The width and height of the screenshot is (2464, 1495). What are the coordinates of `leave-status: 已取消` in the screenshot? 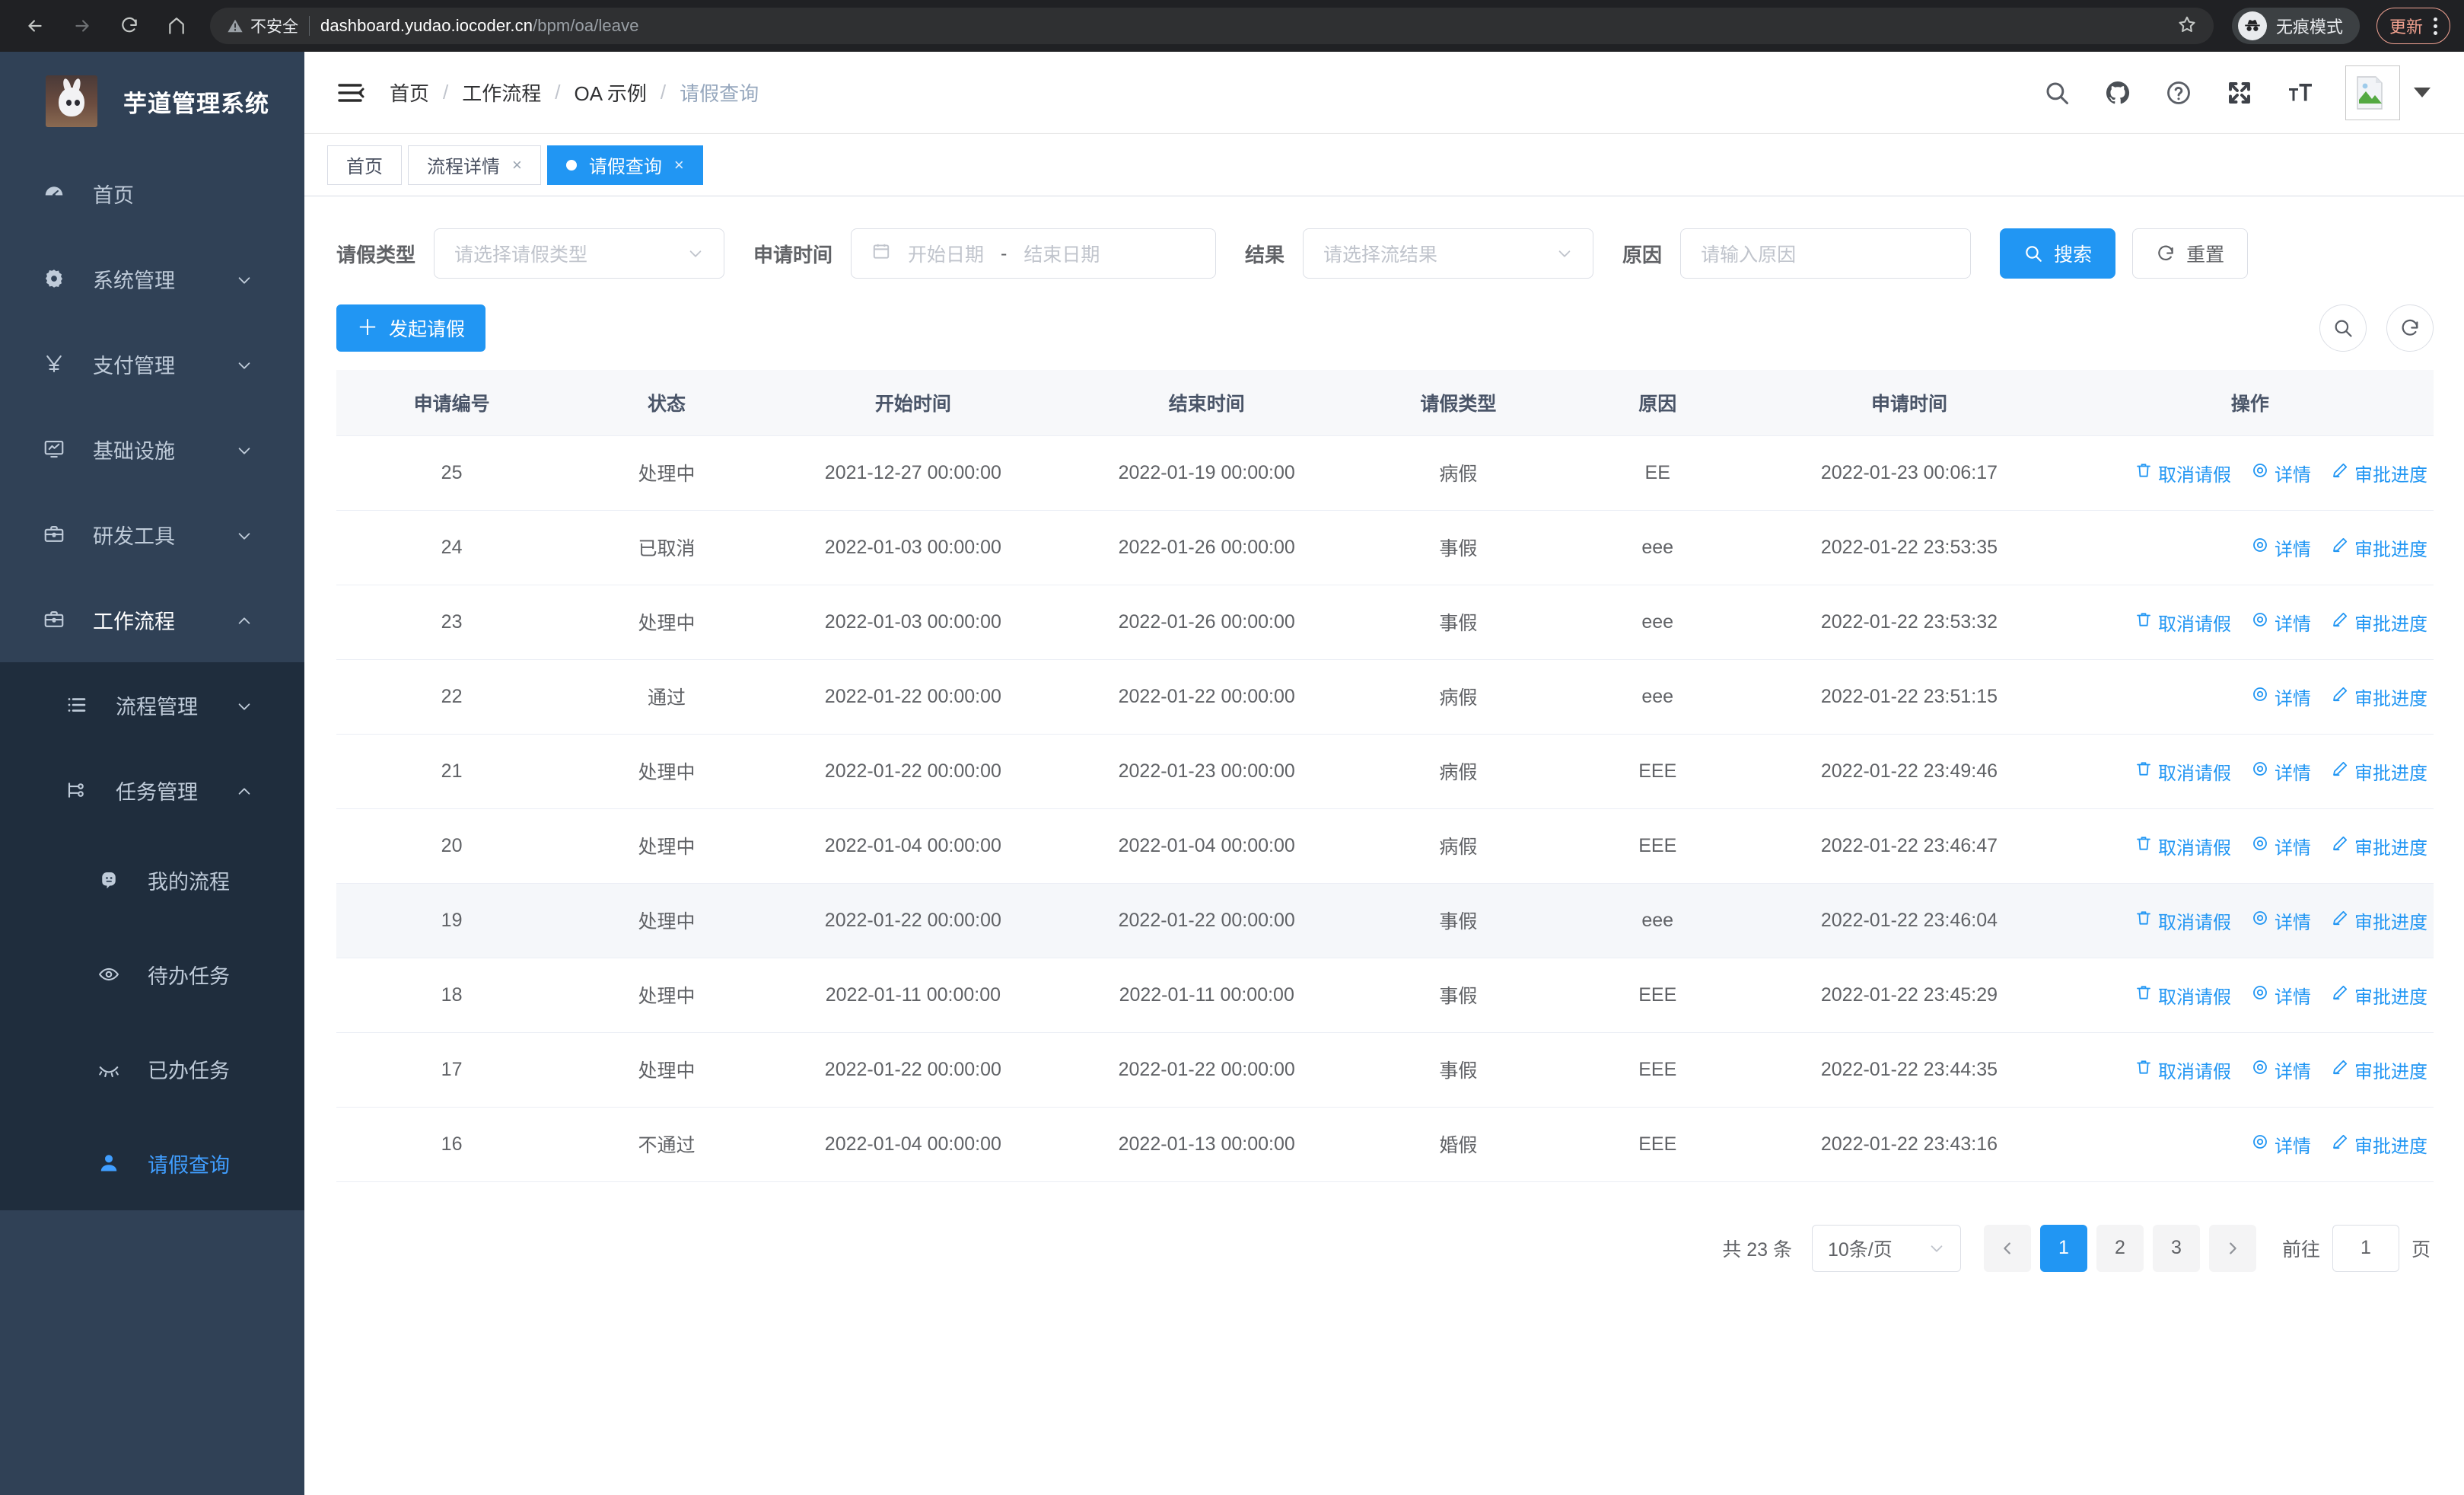 It's located at (666, 548).